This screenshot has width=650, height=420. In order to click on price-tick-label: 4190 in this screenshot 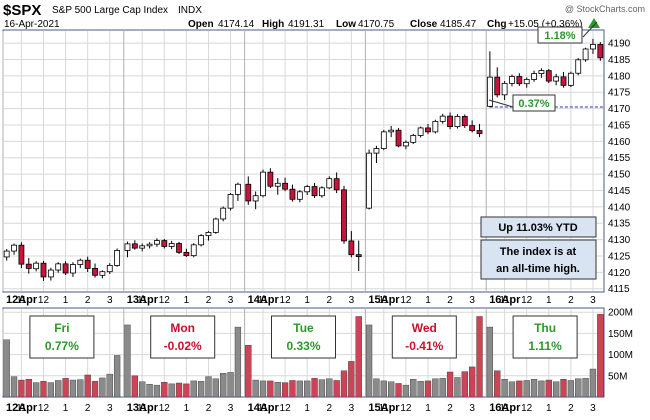, I will do `click(619, 44)`.